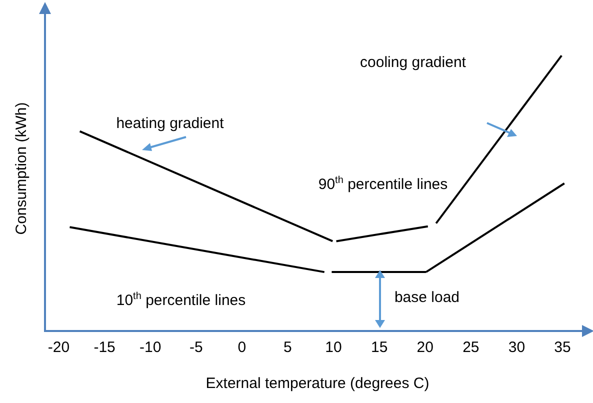 The image size is (593, 403). Describe the element at coordinates (471, 347) in the screenshot. I see `x-tick-label: 25` at that location.